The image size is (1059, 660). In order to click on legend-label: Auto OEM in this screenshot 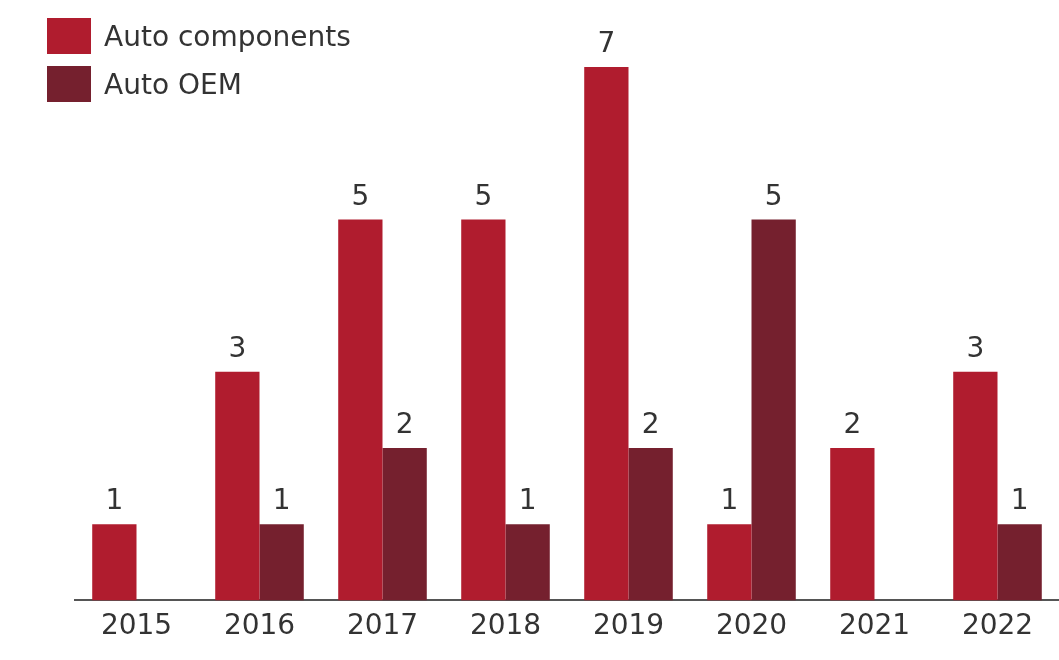, I will do `click(173, 84)`.